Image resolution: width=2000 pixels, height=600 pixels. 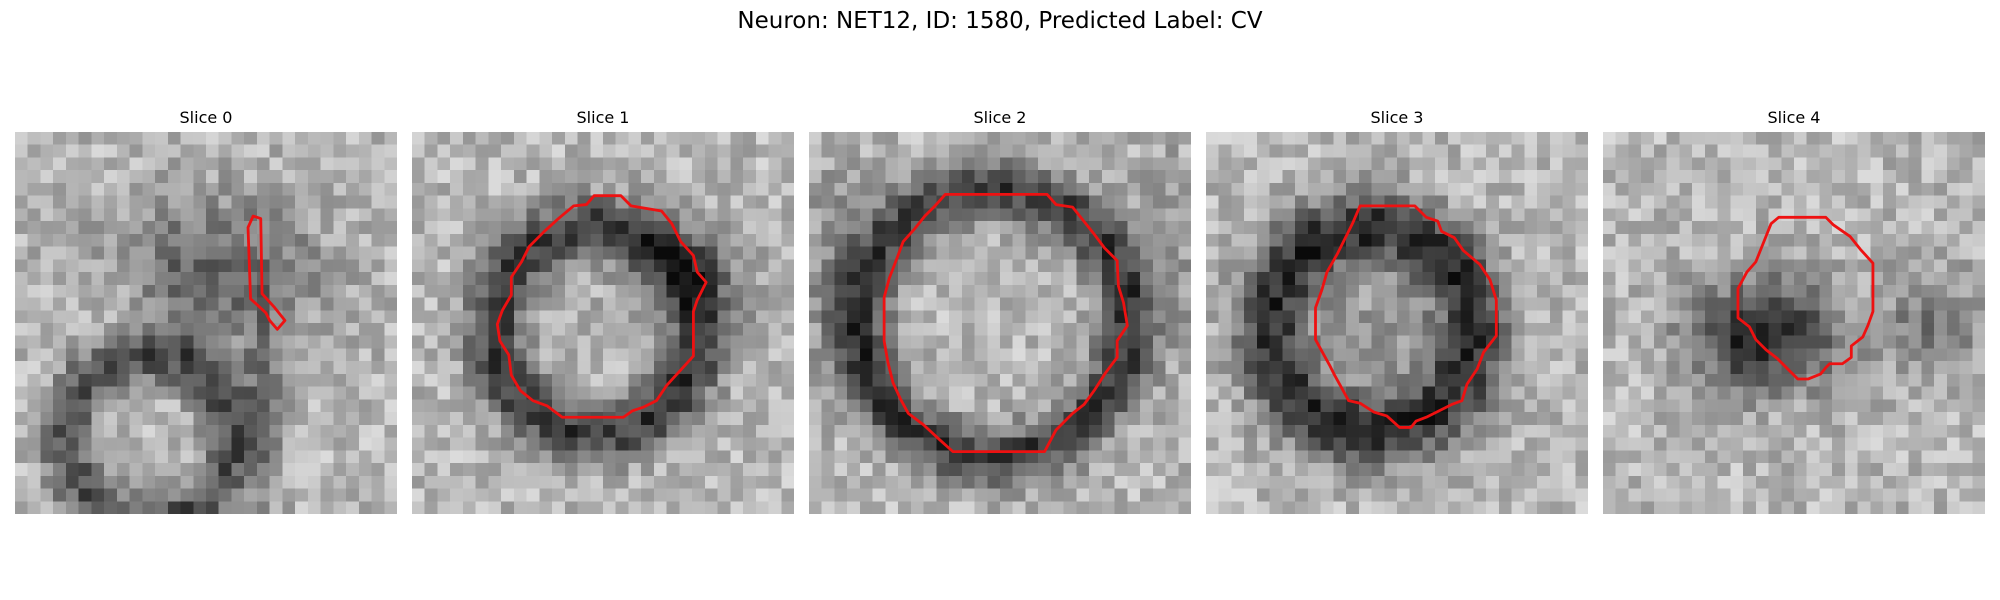 I want to click on slice-panel-2: Slice 2, so click(x=1000, y=311).